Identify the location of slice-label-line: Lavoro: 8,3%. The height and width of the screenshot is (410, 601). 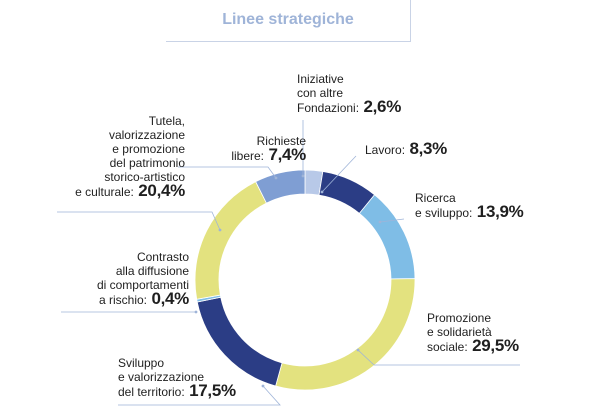
(406, 148).